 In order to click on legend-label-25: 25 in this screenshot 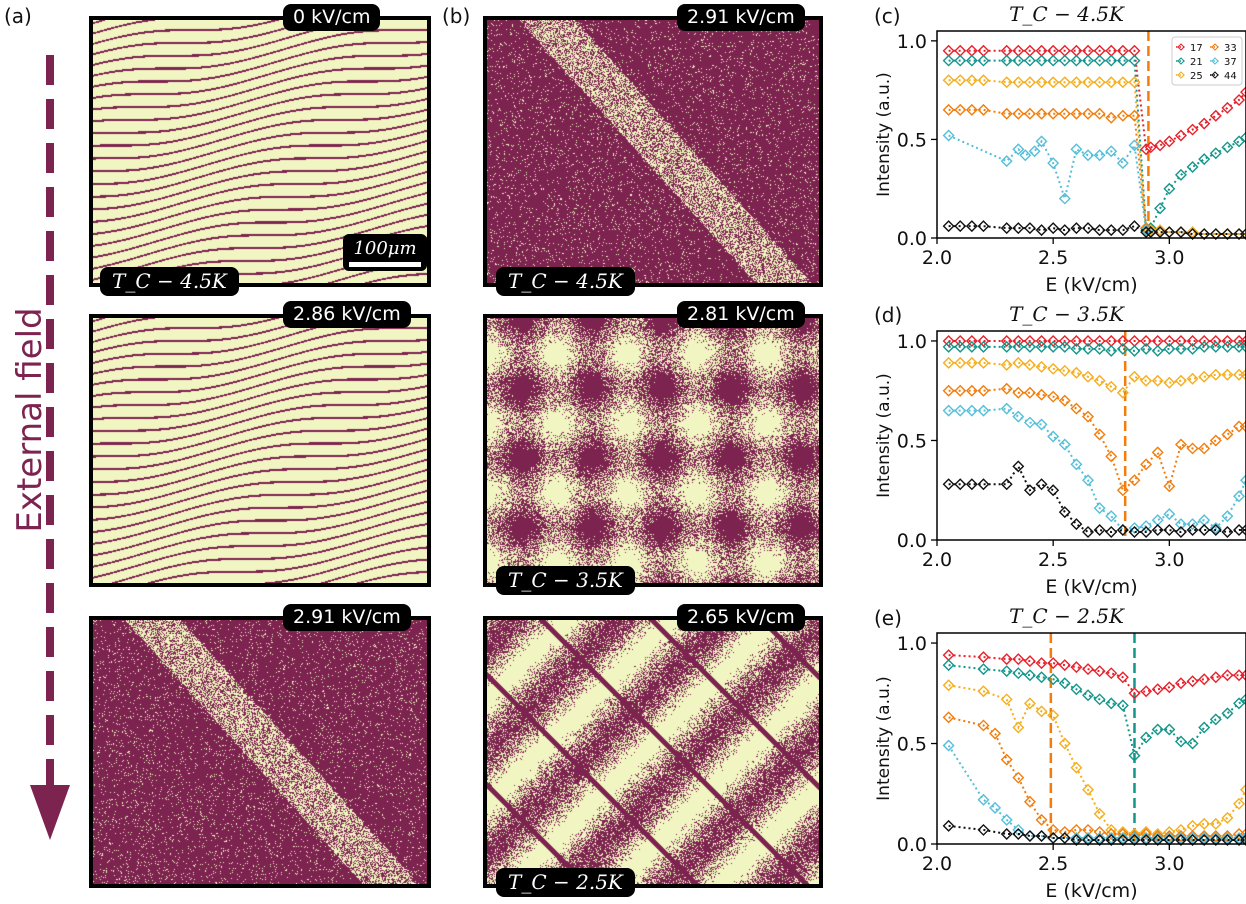, I will do `click(1196, 76)`.